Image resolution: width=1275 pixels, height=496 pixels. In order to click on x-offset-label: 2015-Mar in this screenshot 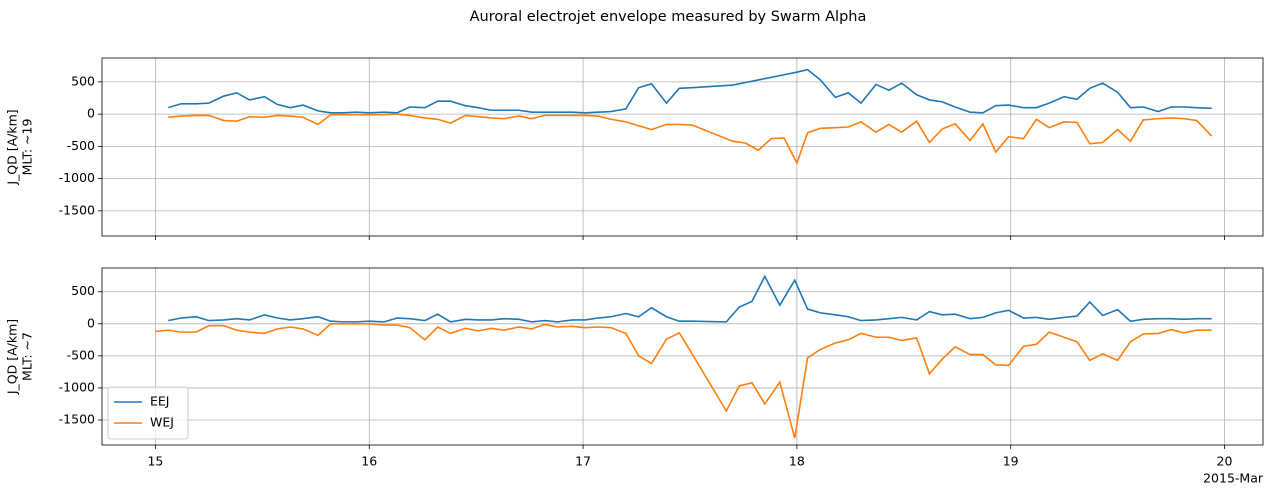, I will do `click(1233, 478)`.